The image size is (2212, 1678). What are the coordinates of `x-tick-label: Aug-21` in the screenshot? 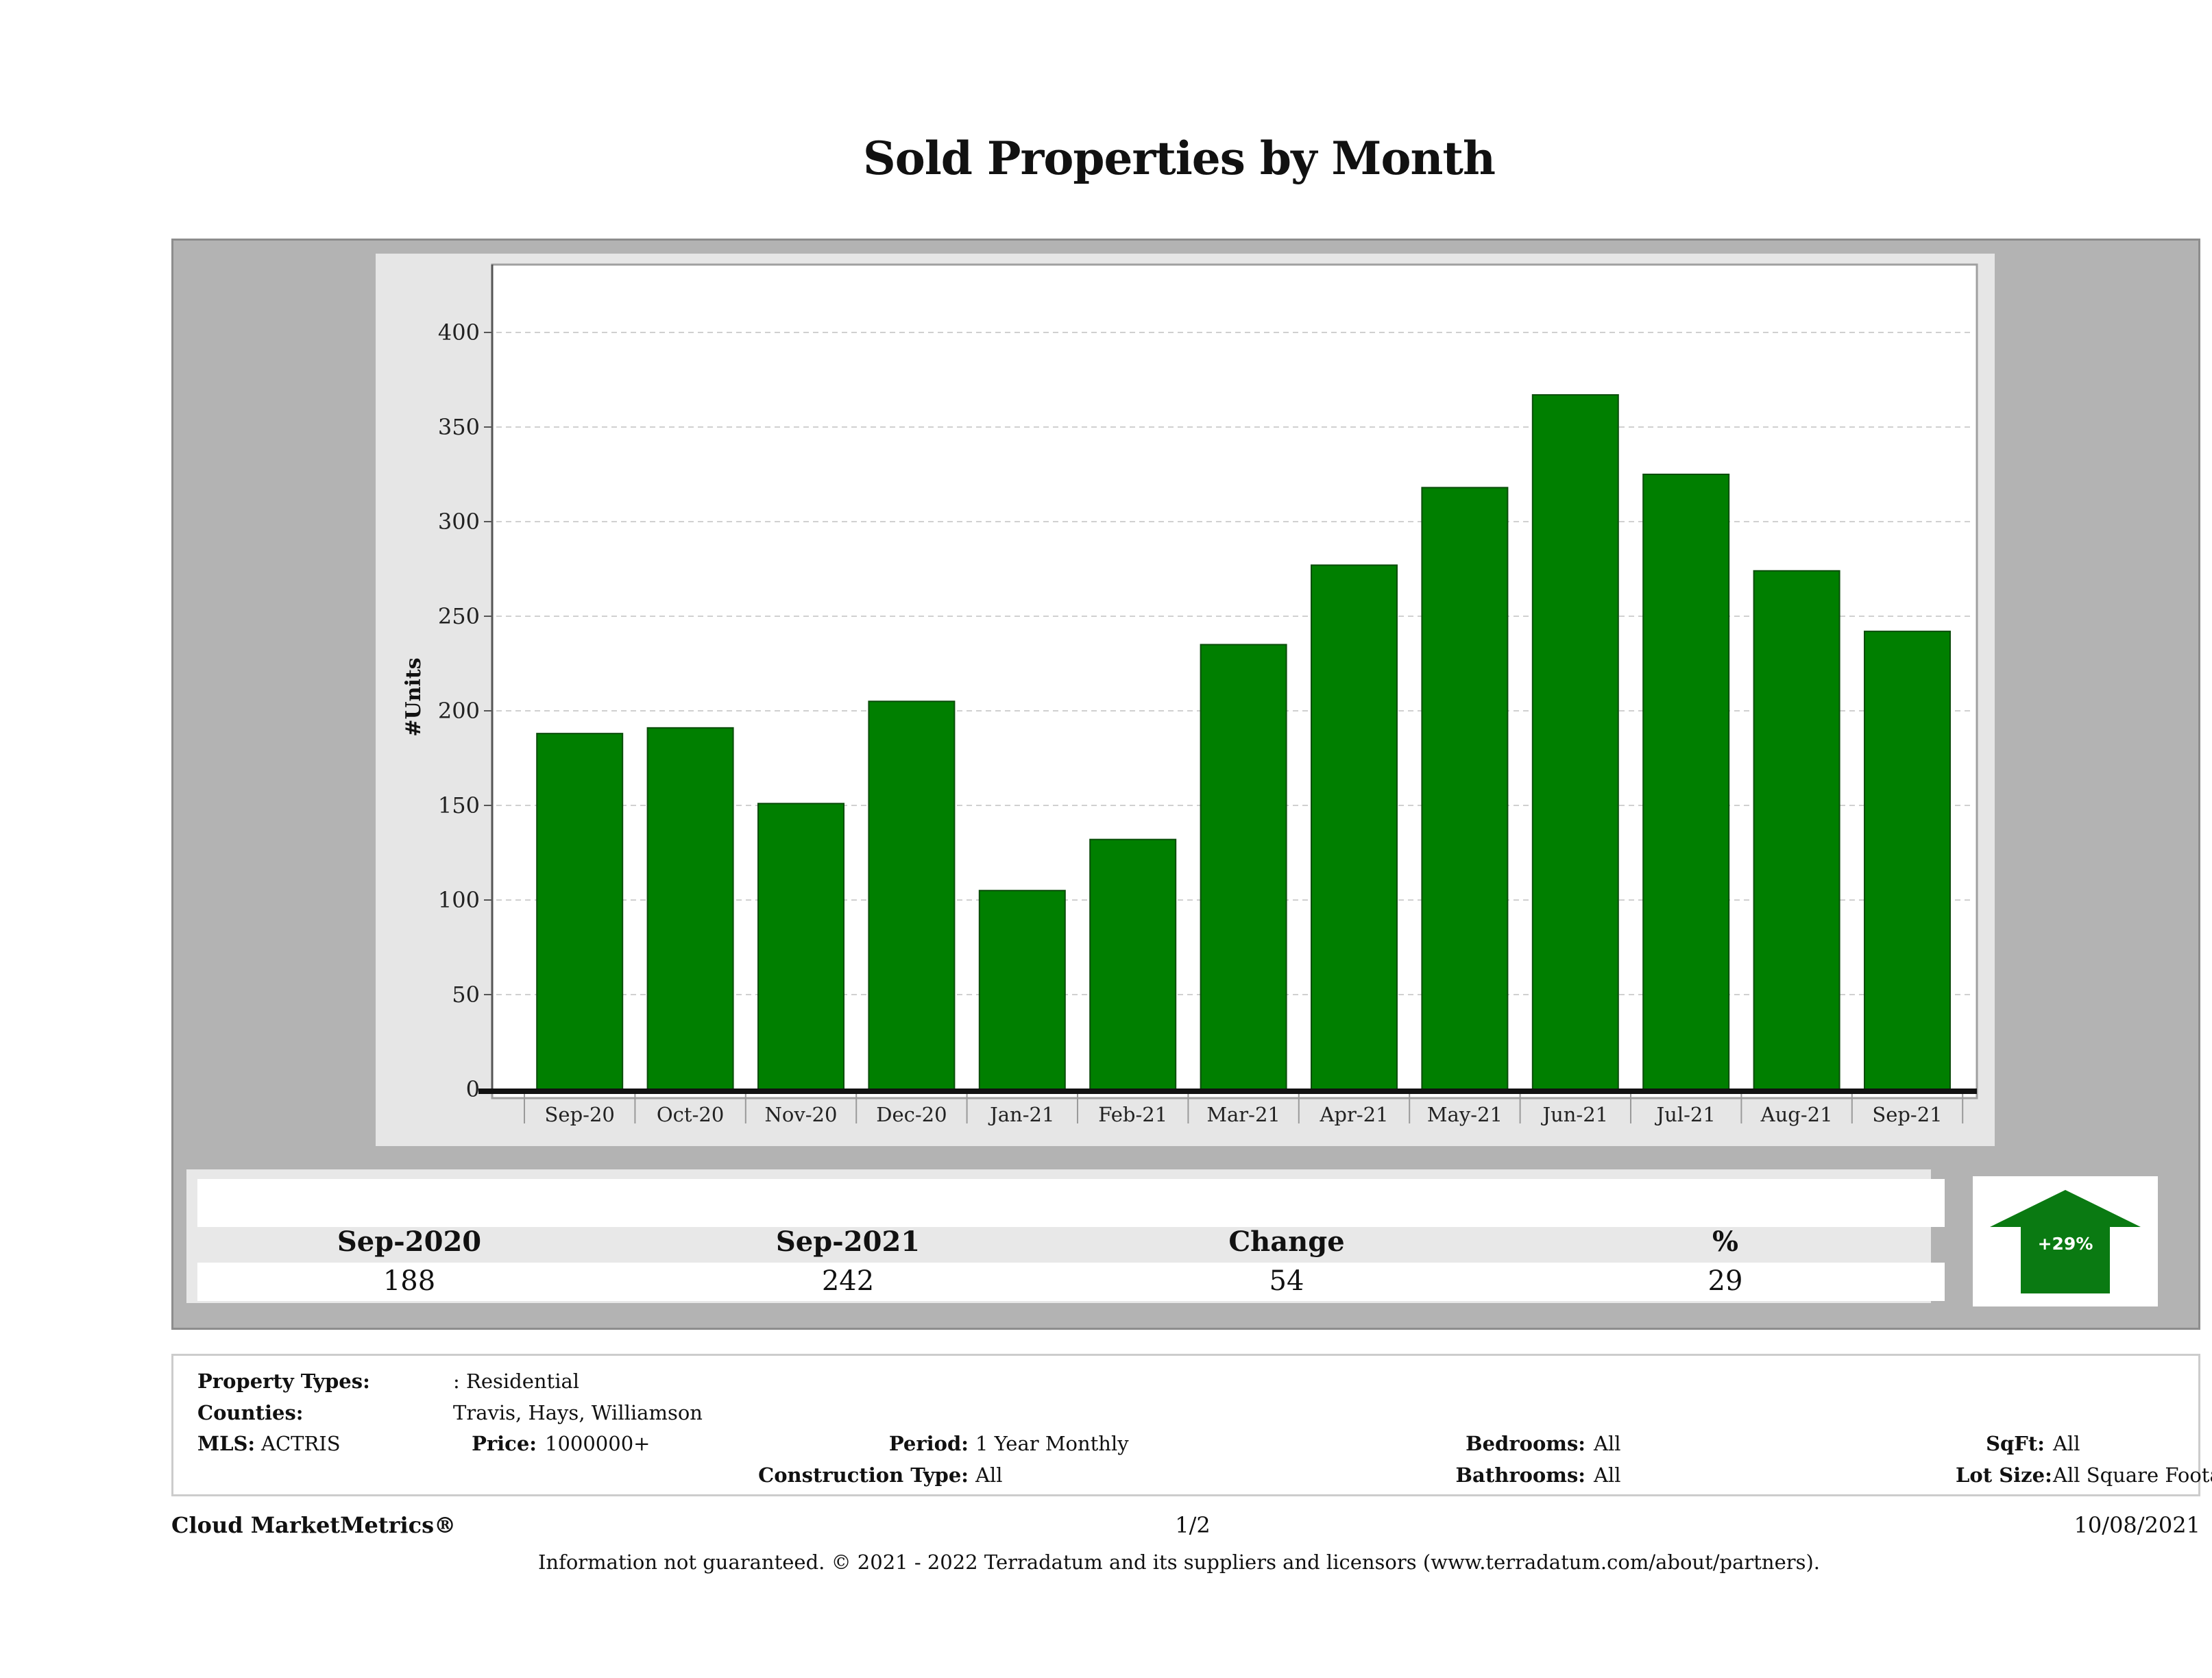 It's located at (1797, 1114).